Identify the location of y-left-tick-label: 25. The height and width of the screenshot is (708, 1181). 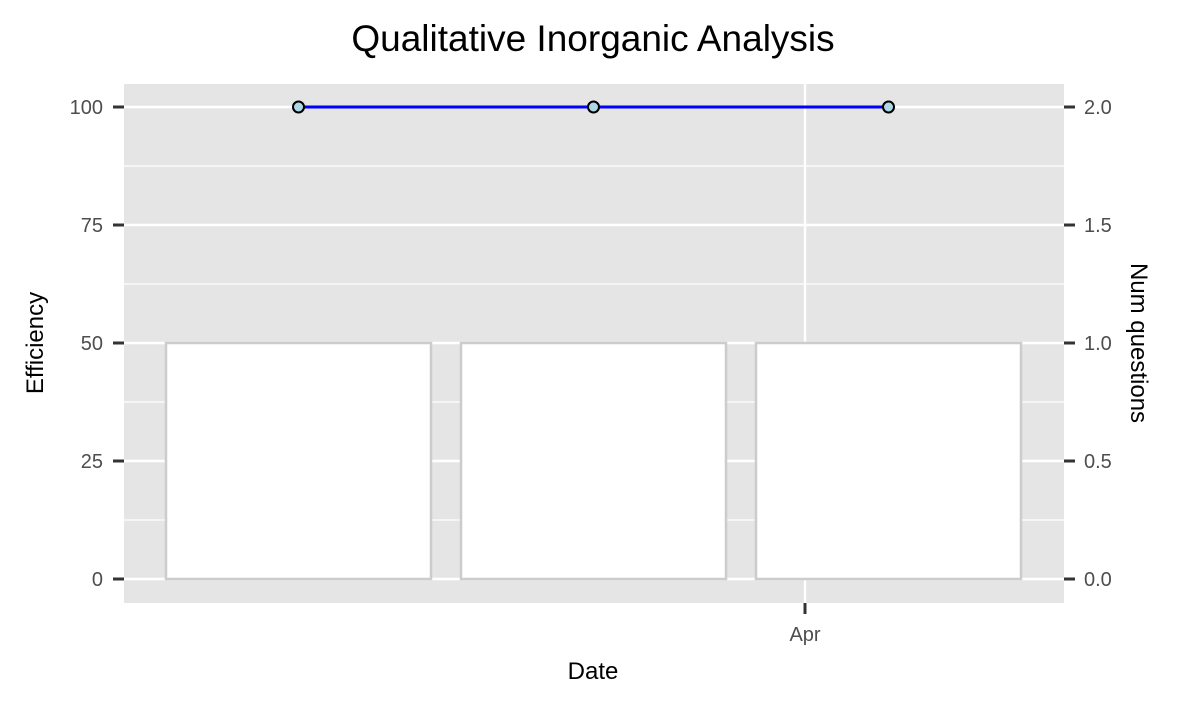
(92, 462).